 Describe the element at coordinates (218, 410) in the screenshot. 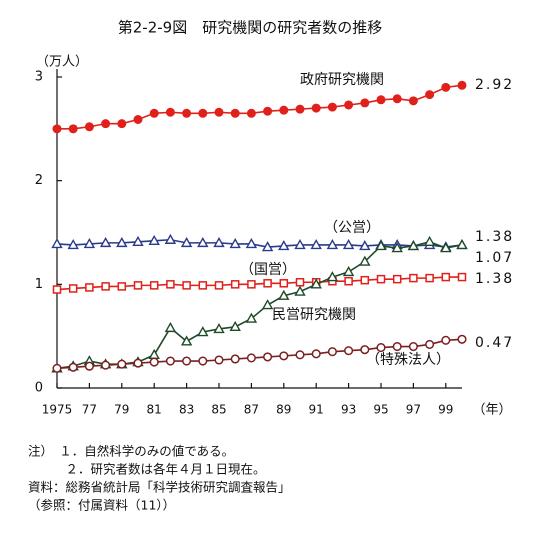

I see `x-tick-label: 85` at that location.